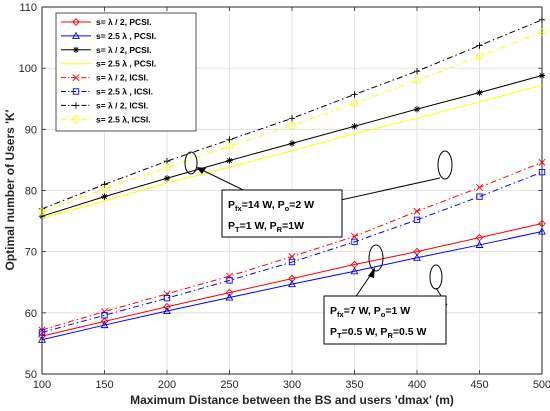  What do you see at coordinates (31, 130) in the screenshot?
I see `y-tick-label: 90` at bounding box center [31, 130].